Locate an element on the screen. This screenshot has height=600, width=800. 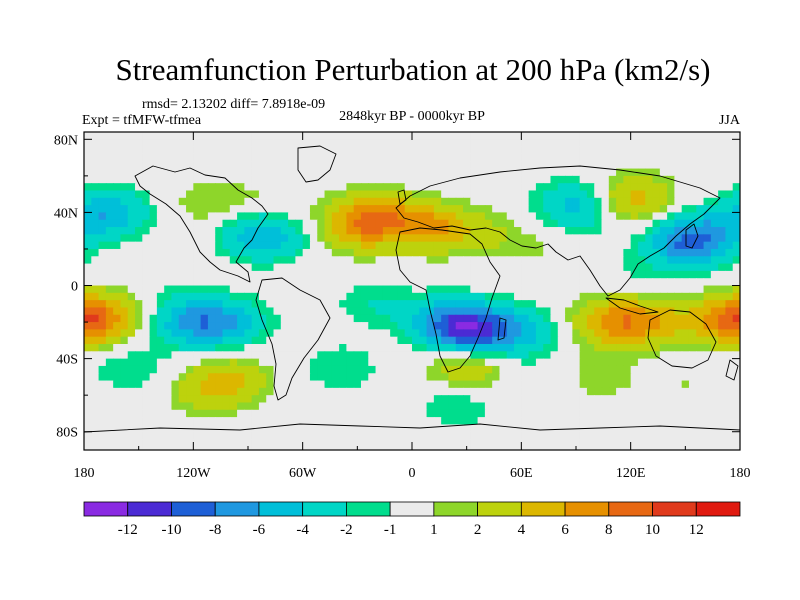
colorbar-label: -2 is located at coordinates (346, 530).